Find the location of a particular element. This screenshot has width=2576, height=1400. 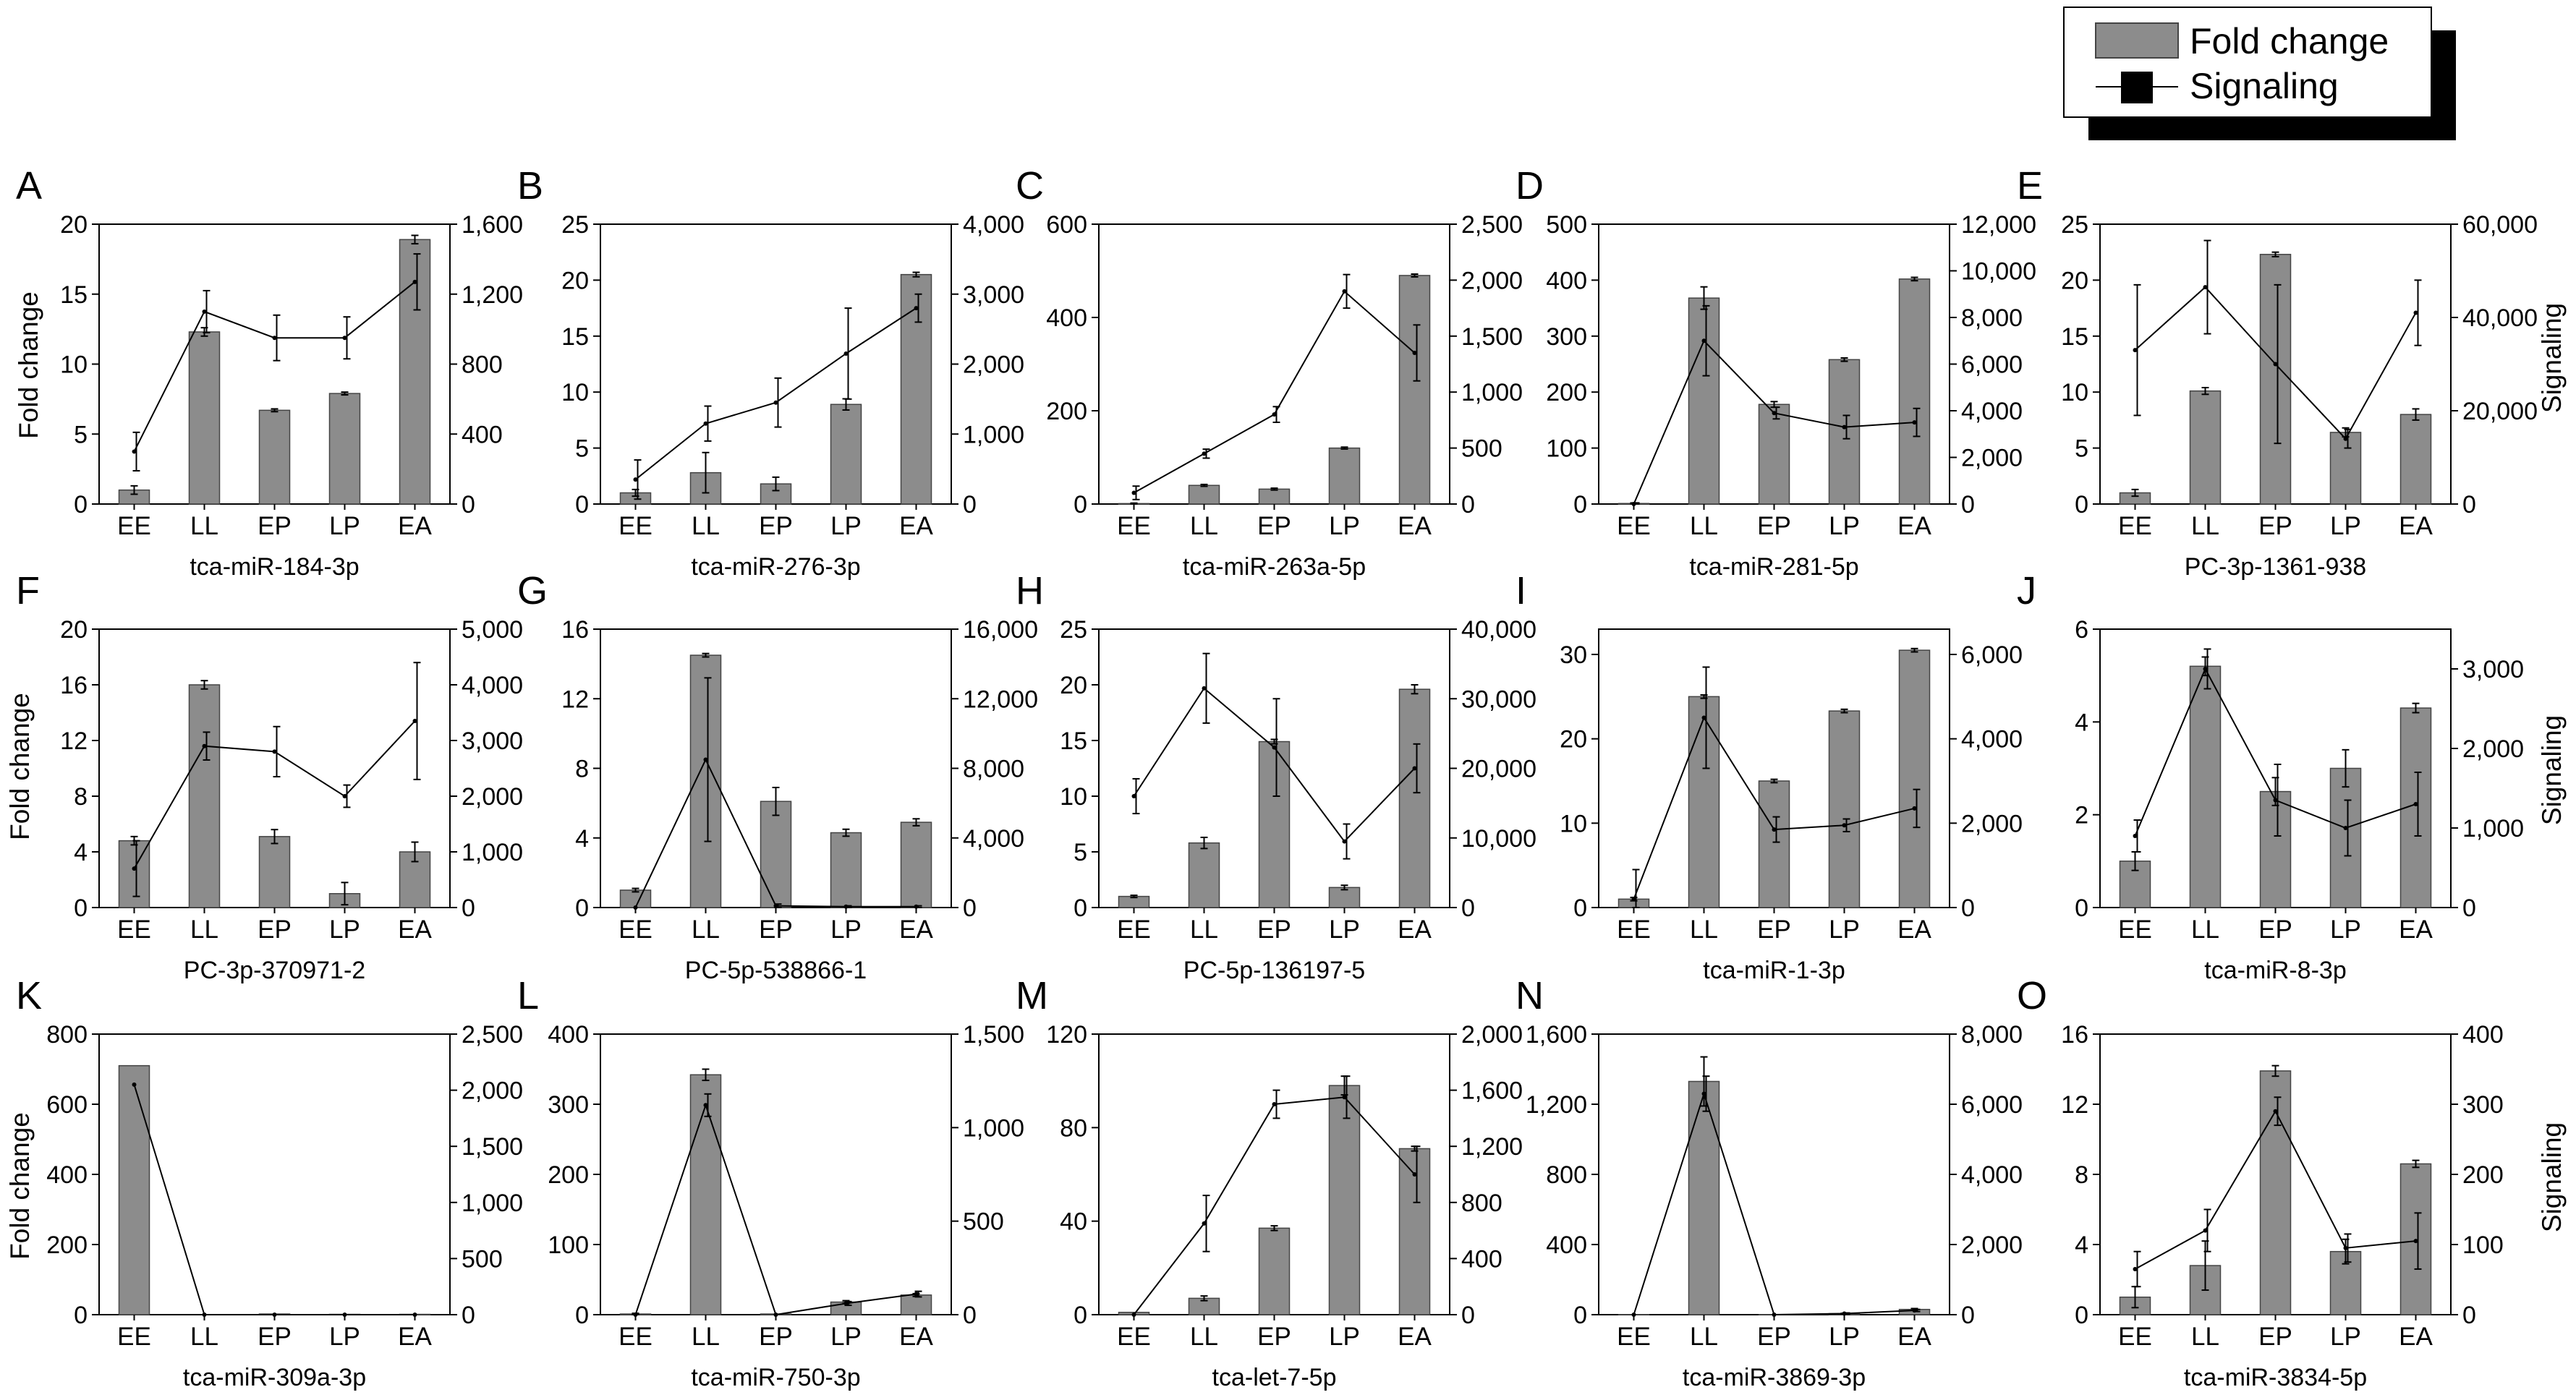

left-tick-label: 16 is located at coordinates (575, 630).